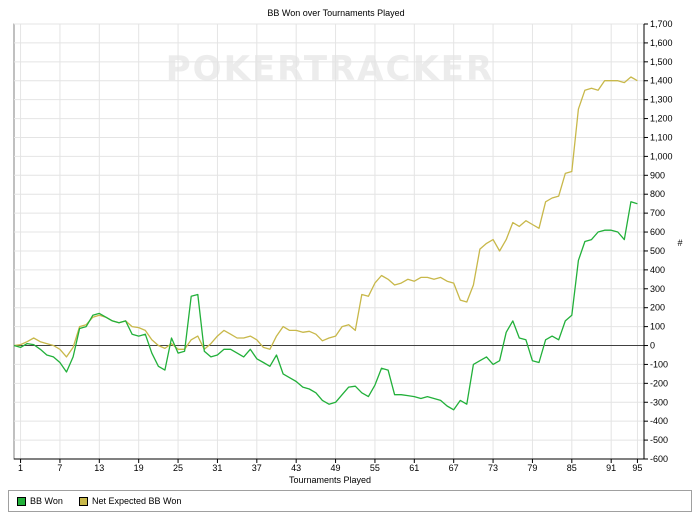  What do you see at coordinates (657, 308) in the screenshot?
I see `y-tick-label: 200` at bounding box center [657, 308].